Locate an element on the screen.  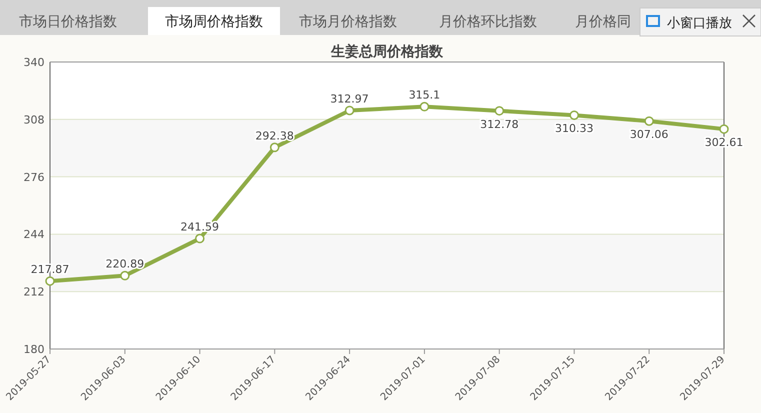
data-label: 307.06 is located at coordinates (649, 135).